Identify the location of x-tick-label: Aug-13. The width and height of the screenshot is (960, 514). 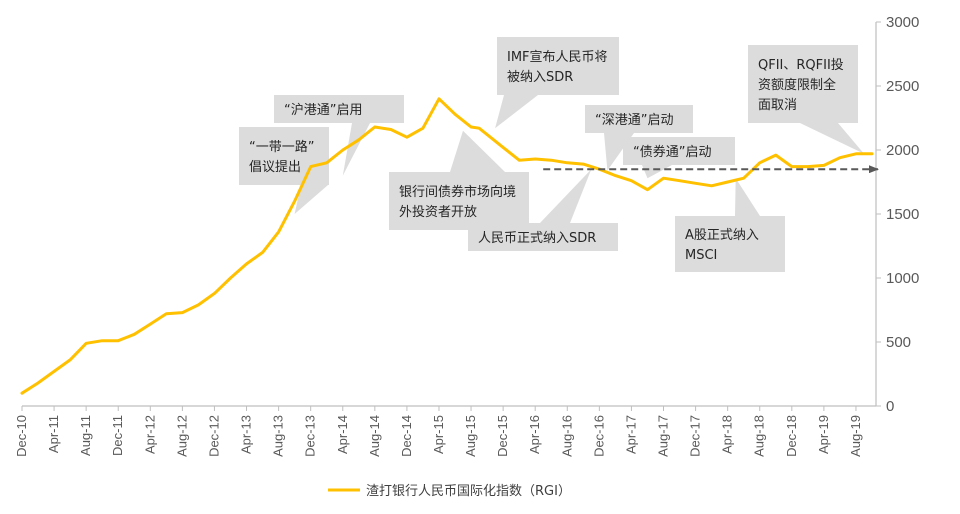
(278, 436).